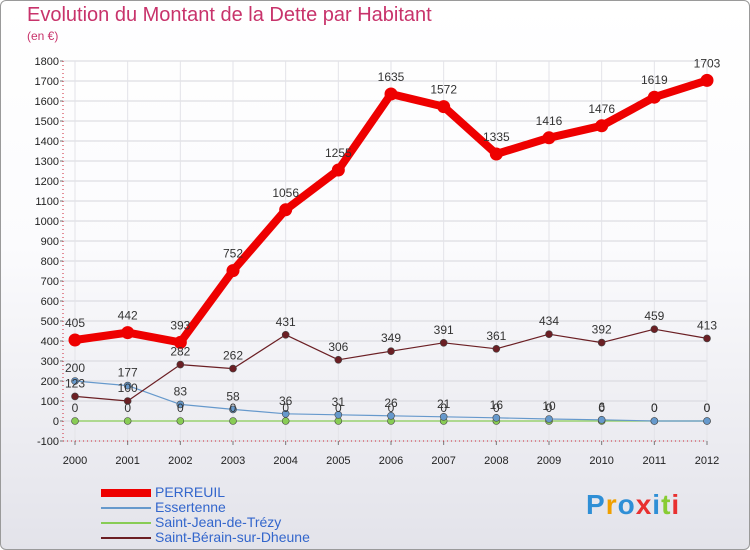 The width and height of the screenshot is (750, 550). I want to click on data-label-saint-berain-sur-dheune: 392, so click(602, 330).